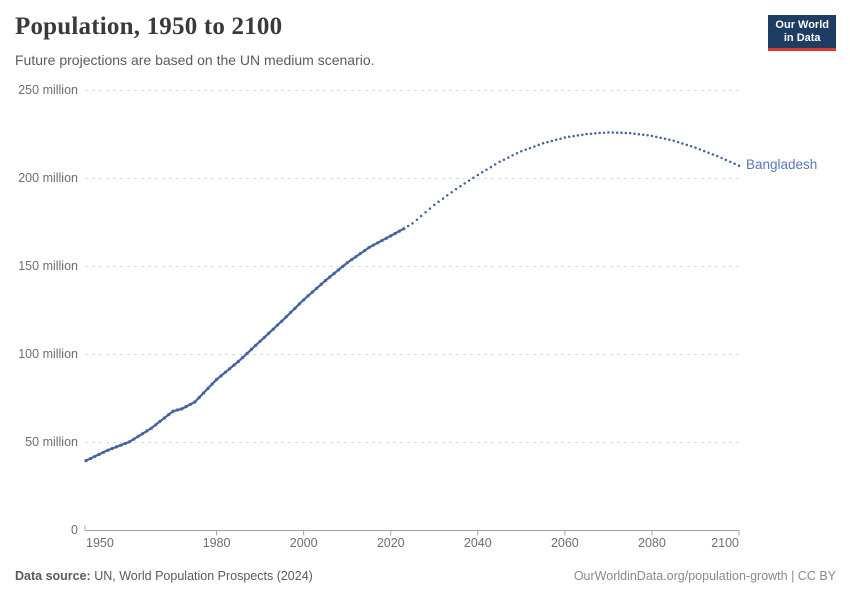  What do you see at coordinates (216, 543) in the screenshot?
I see `x-axis-tick-label: 1980` at bounding box center [216, 543].